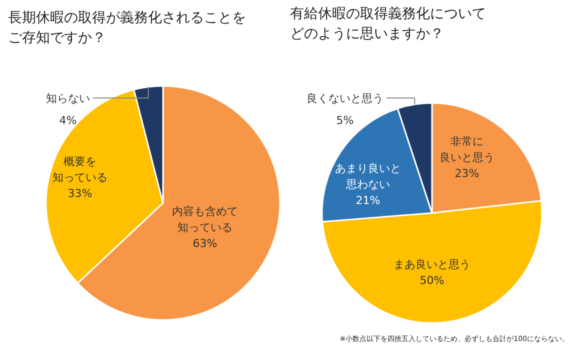 This screenshot has height=348, width=575. Describe the element at coordinates (205, 243) in the screenshot. I see `data-label: 63%` at that location.